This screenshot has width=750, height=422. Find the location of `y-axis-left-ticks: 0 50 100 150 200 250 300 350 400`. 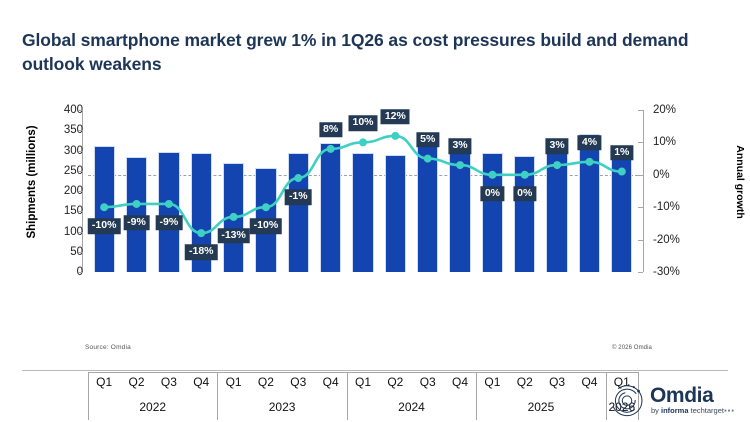

y-axis-left-ticks: 0 50 100 150 200 250 300 350 400 is located at coordinates (55, 189).